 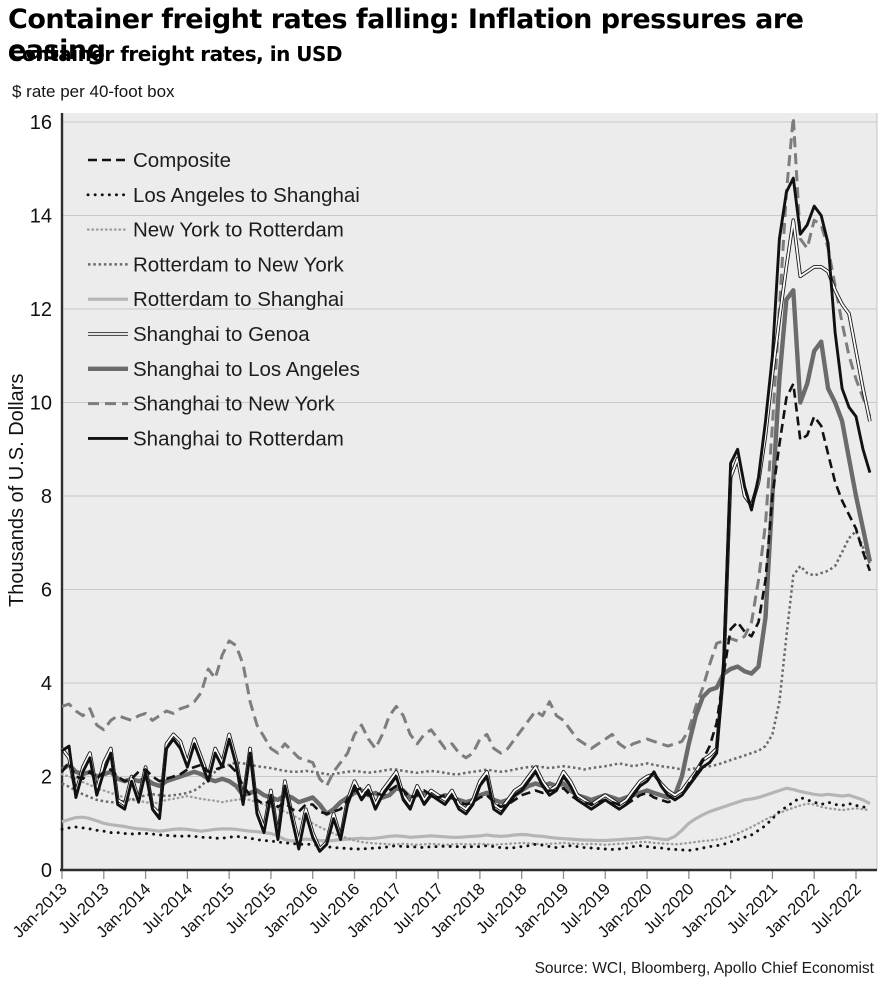 I want to click on legend-label-shanghai-new-york: Shanghai to New York, so click(x=234, y=404).